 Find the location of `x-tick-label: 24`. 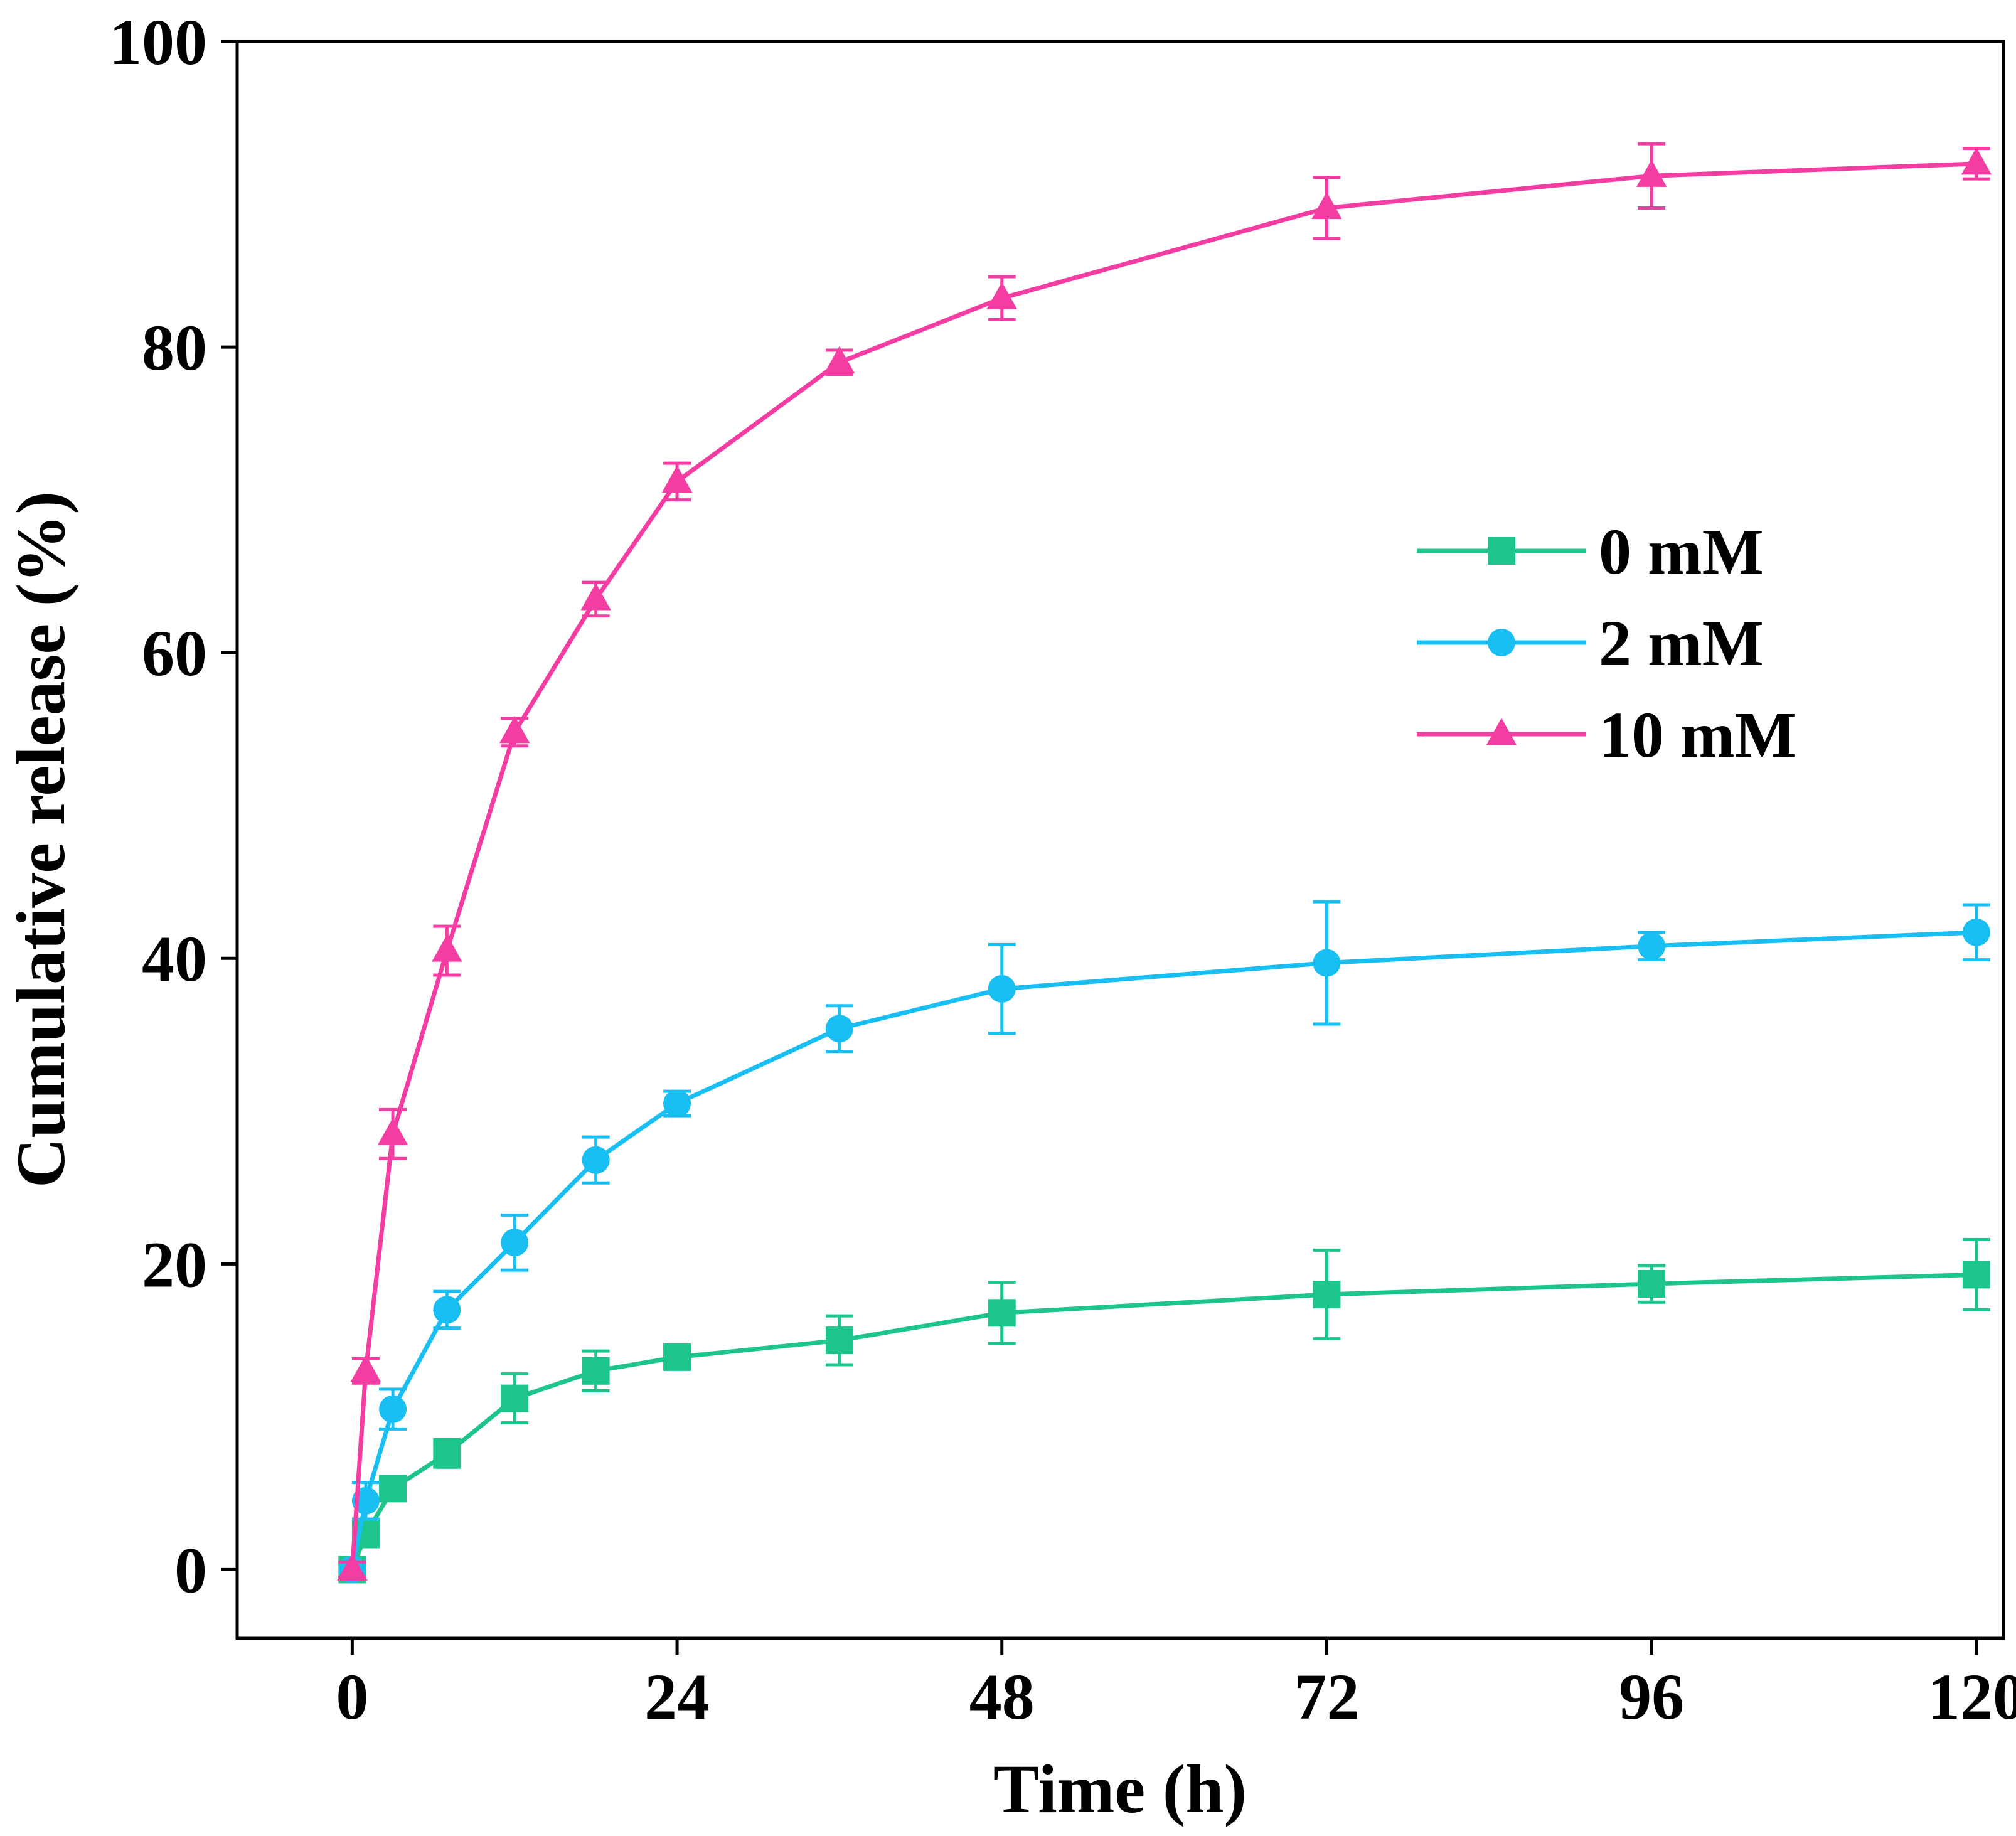

x-tick-label: 24 is located at coordinates (677, 1697).